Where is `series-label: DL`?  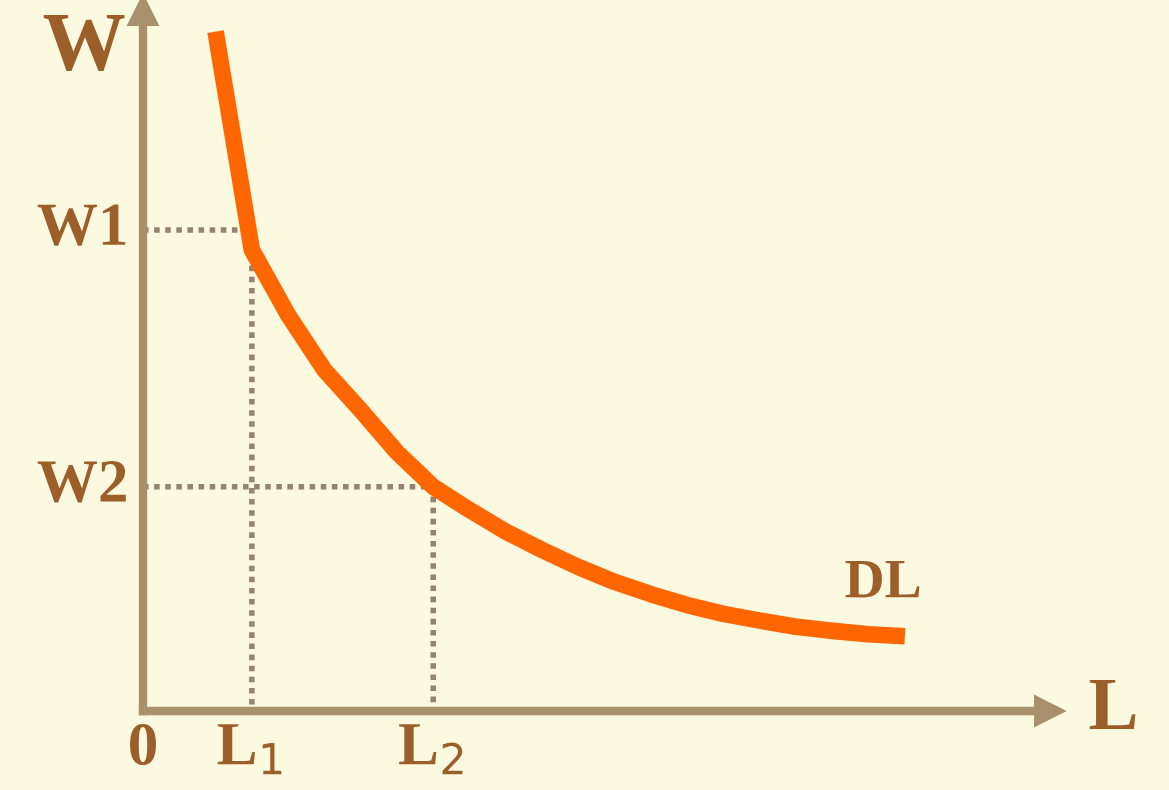
series-label: DL is located at coordinates (882, 579).